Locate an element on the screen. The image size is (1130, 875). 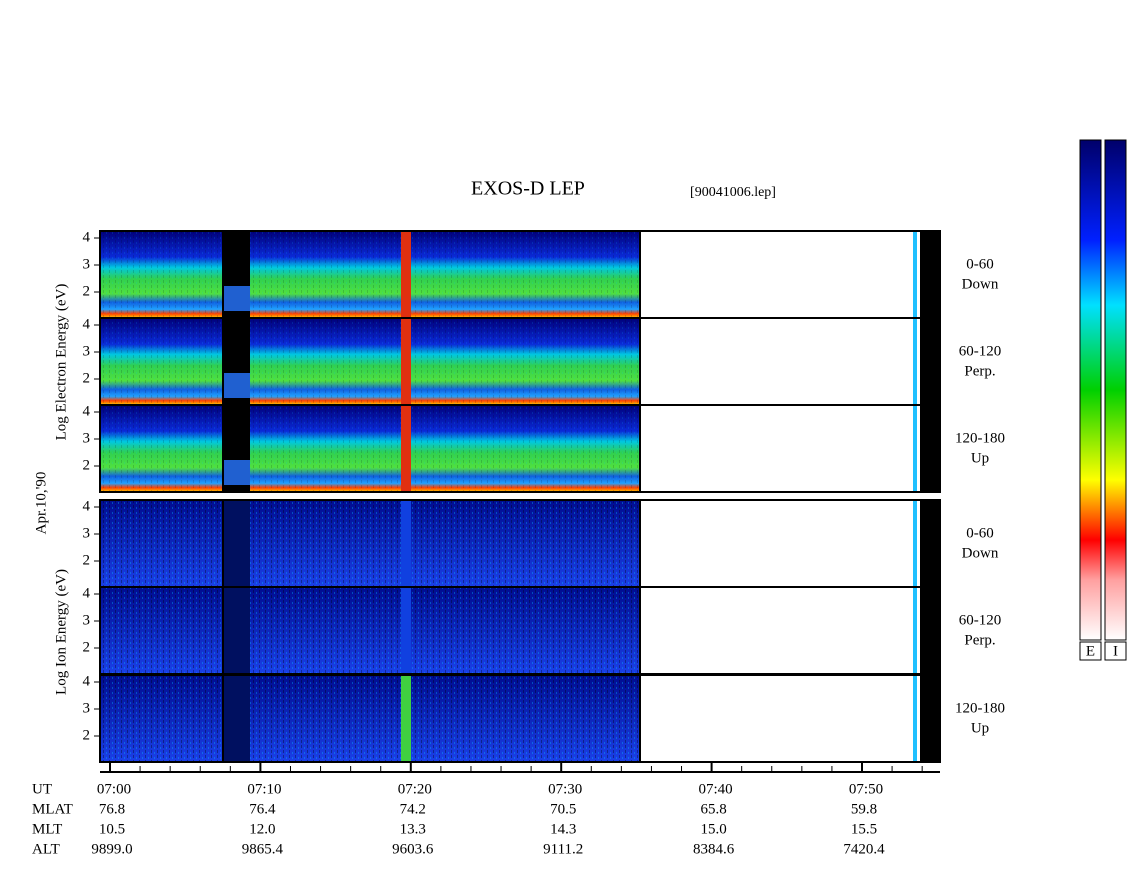
column-value: 59.8 is located at coordinates (864, 809).